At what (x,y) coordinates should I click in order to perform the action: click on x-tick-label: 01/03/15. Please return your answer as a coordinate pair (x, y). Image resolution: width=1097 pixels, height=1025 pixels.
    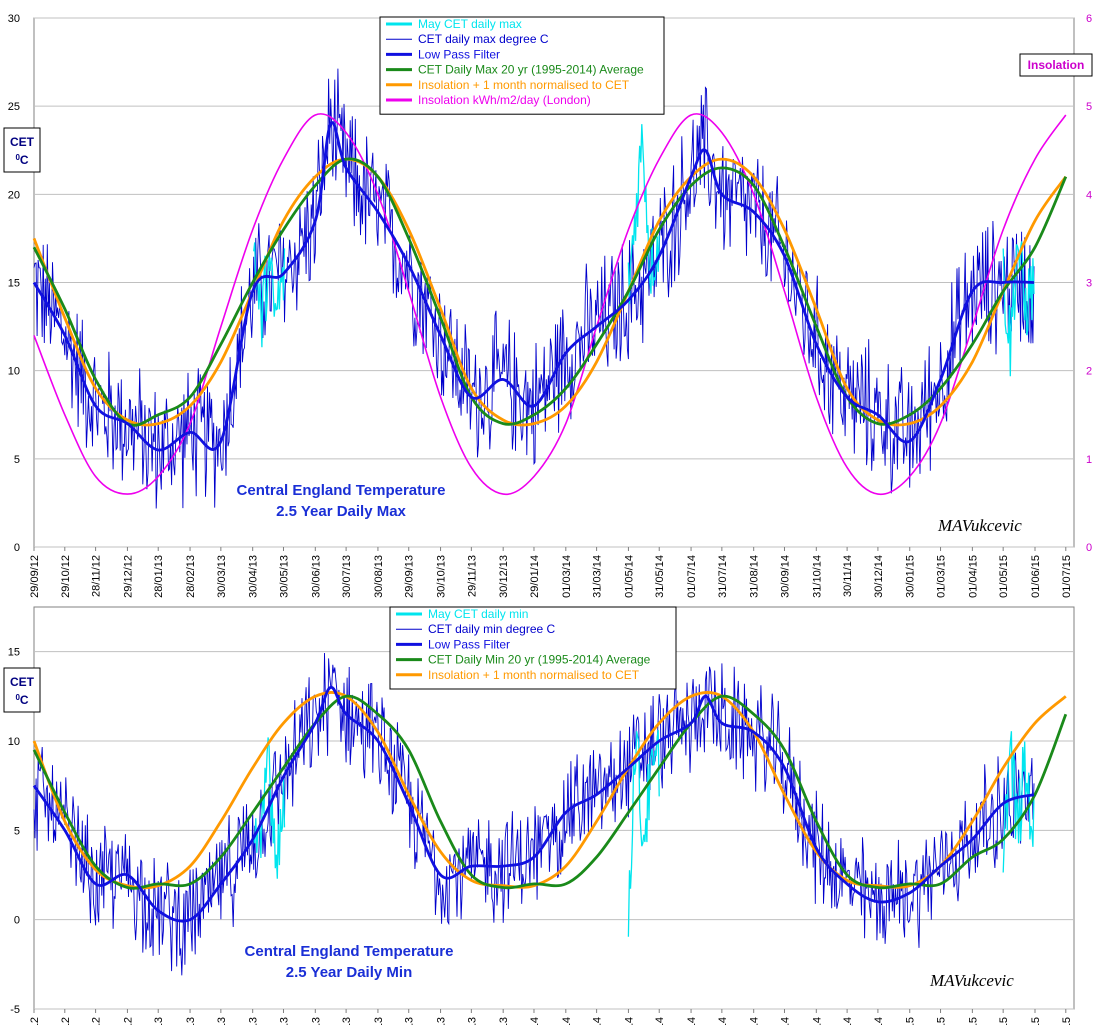
    Looking at the image, I should click on (942, 1021).